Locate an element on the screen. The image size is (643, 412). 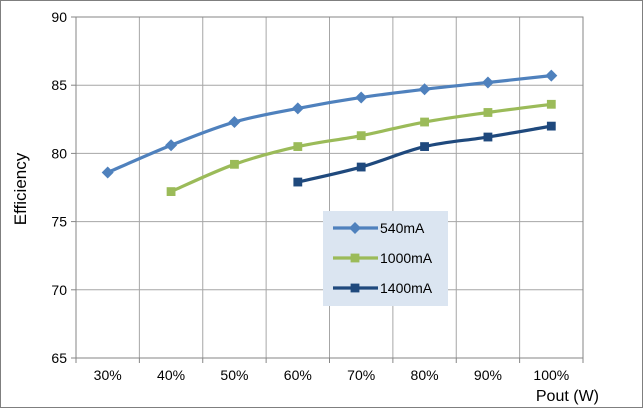
x-axis-label: Pout (W) is located at coordinates (567, 396).